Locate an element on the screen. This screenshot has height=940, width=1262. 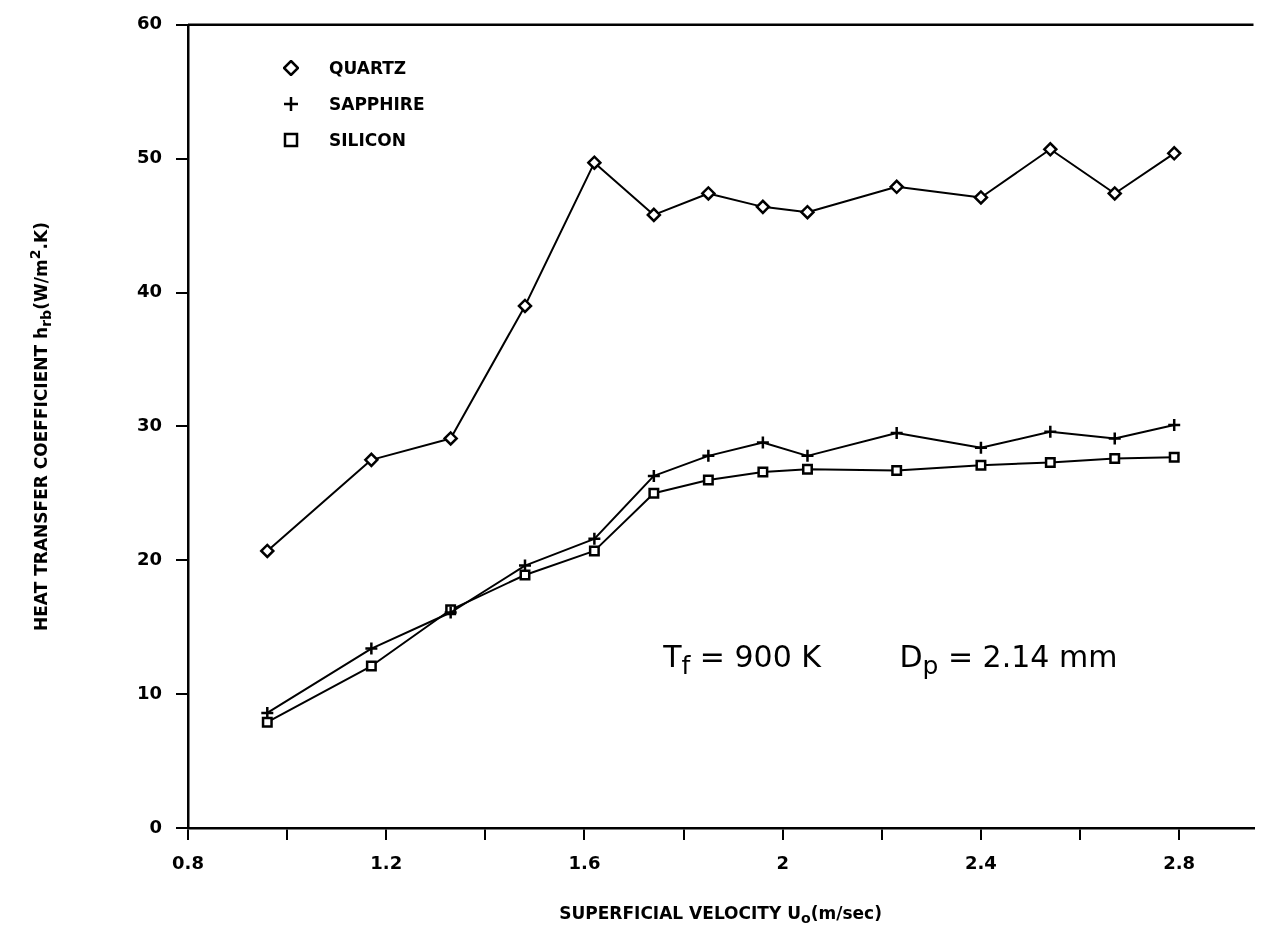
x-tick-label: 0.8 is located at coordinates (188, 863).